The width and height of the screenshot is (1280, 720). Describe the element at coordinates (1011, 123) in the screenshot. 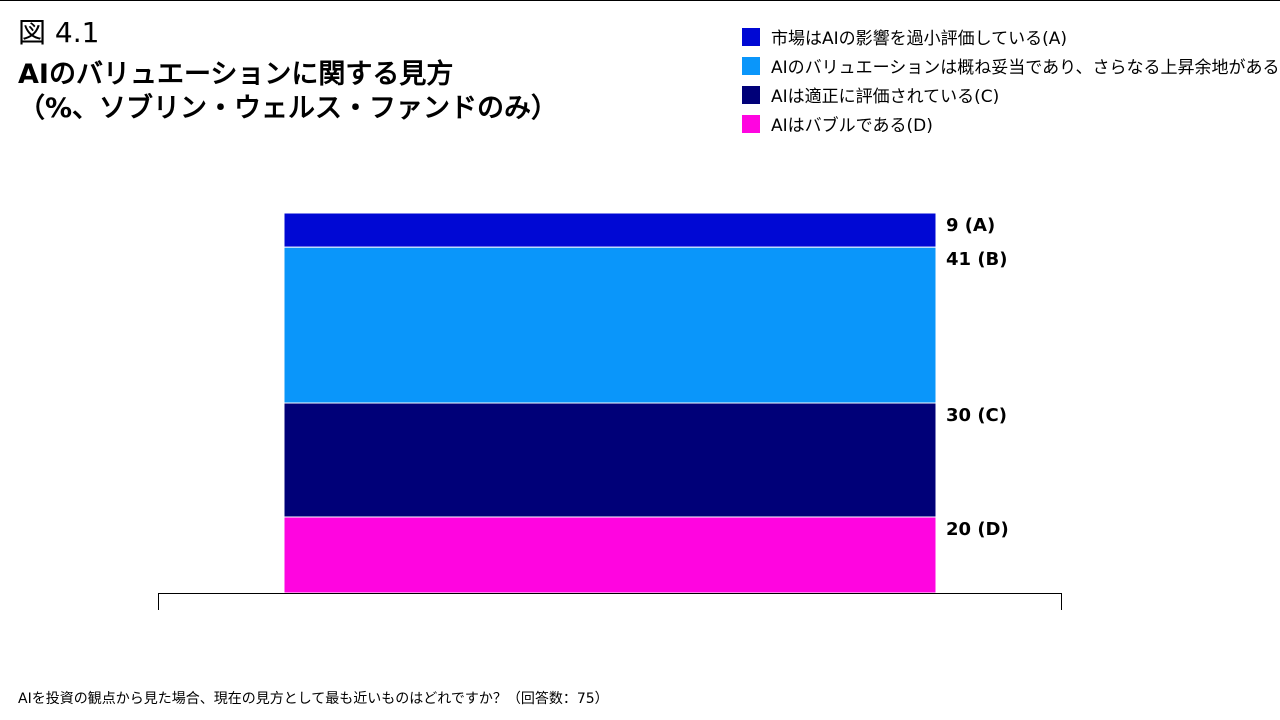

I see `legend-item-d: AIはバブルである(D)` at that location.